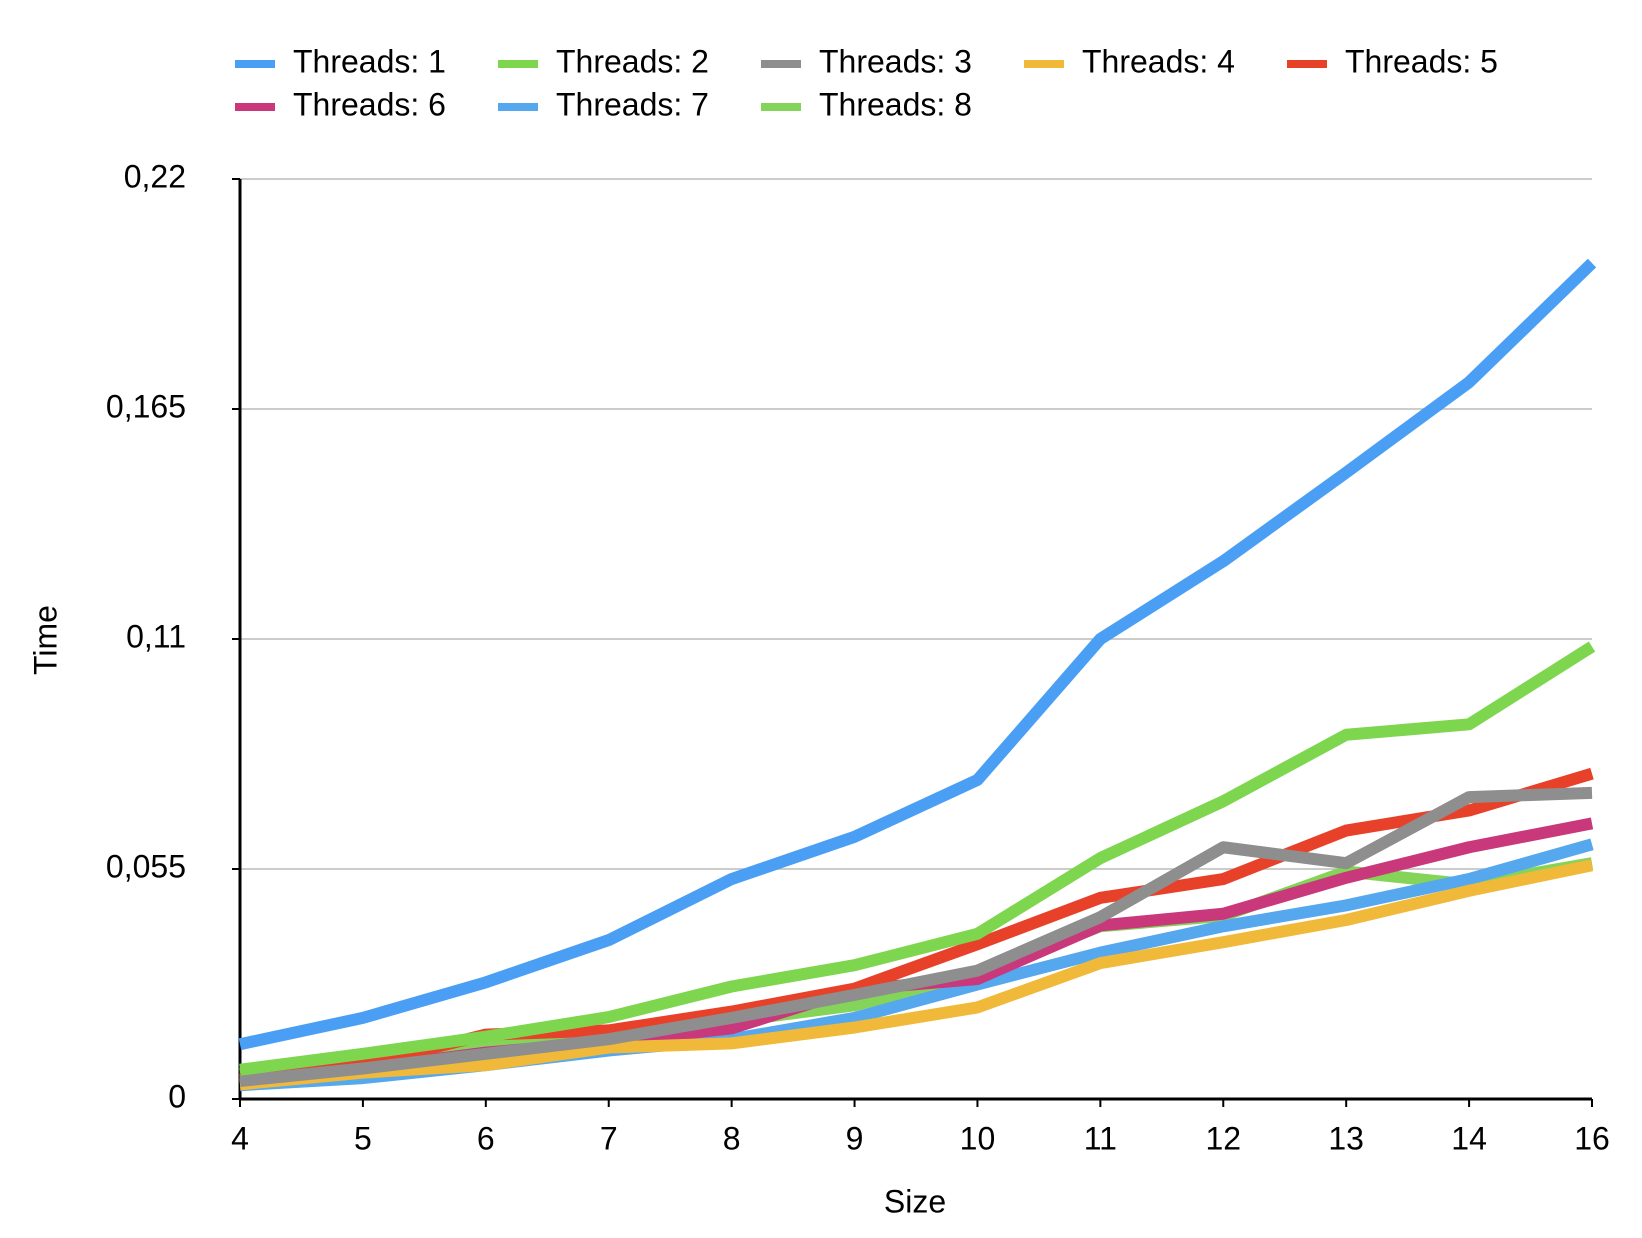 The image size is (1642, 1238). What do you see at coordinates (632, 61) in the screenshot?
I see `legend-label: Threads: 2` at bounding box center [632, 61].